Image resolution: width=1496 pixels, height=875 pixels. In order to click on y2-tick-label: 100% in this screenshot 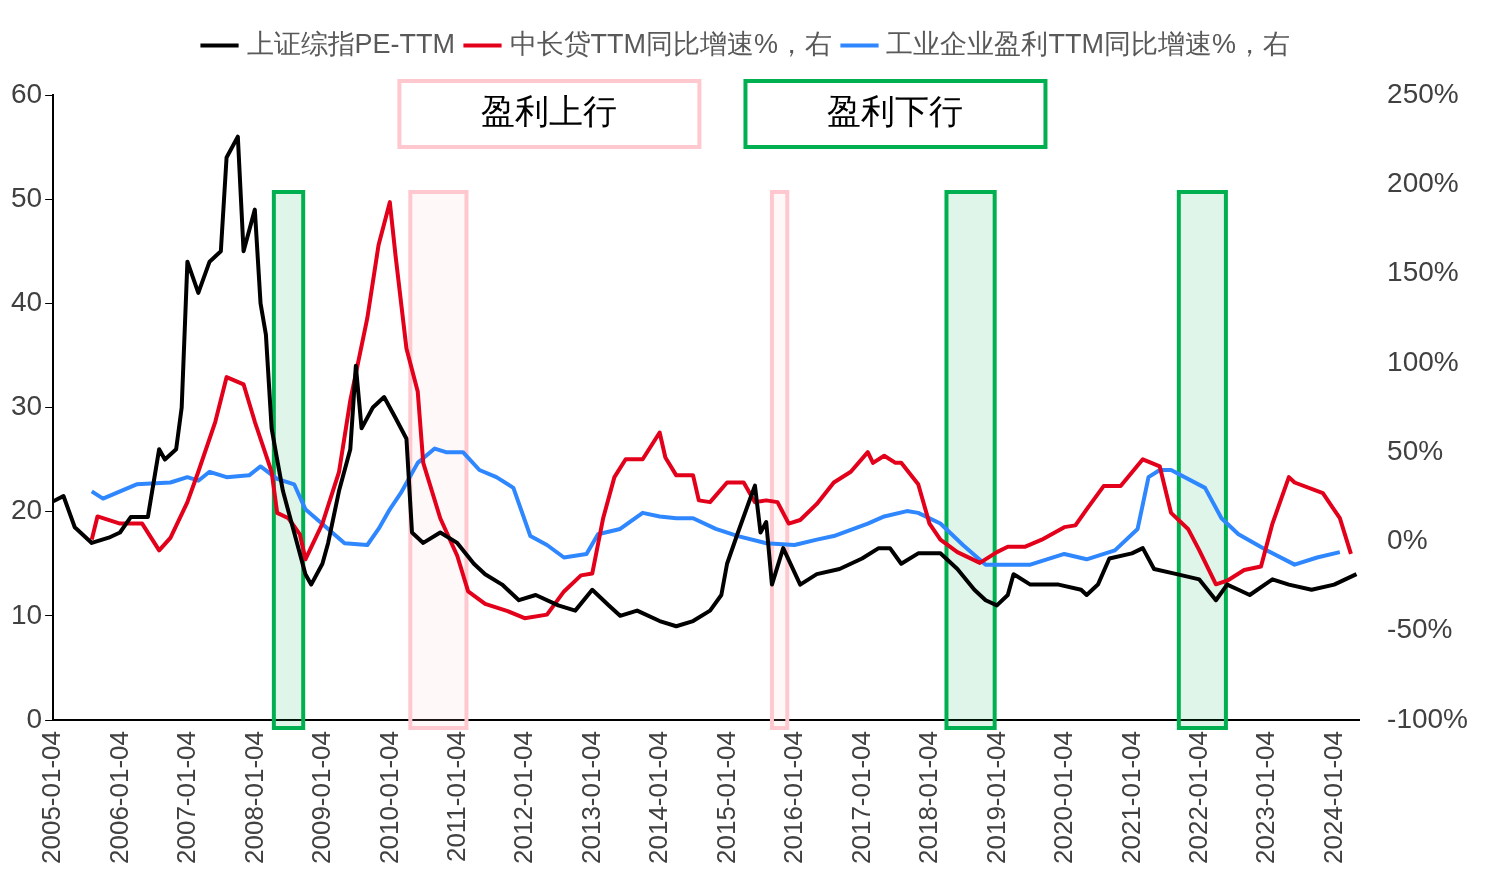, I will do `click(1423, 361)`.